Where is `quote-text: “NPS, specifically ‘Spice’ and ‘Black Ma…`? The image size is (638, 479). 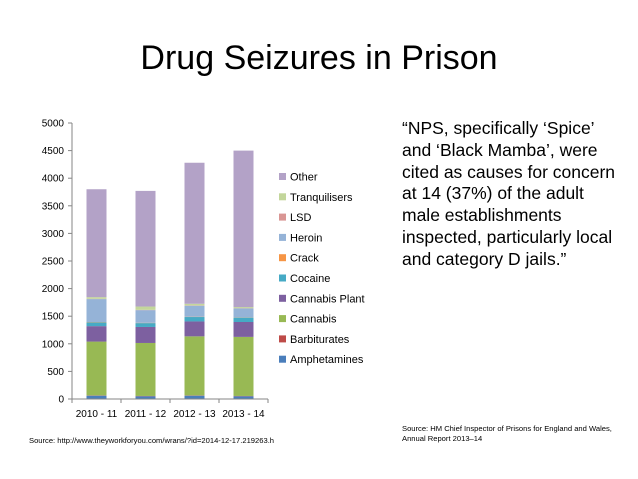
quote-text: “NPS, specifically ‘Spice’ and ‘Black Ma… is located at coordinates (509, 193).